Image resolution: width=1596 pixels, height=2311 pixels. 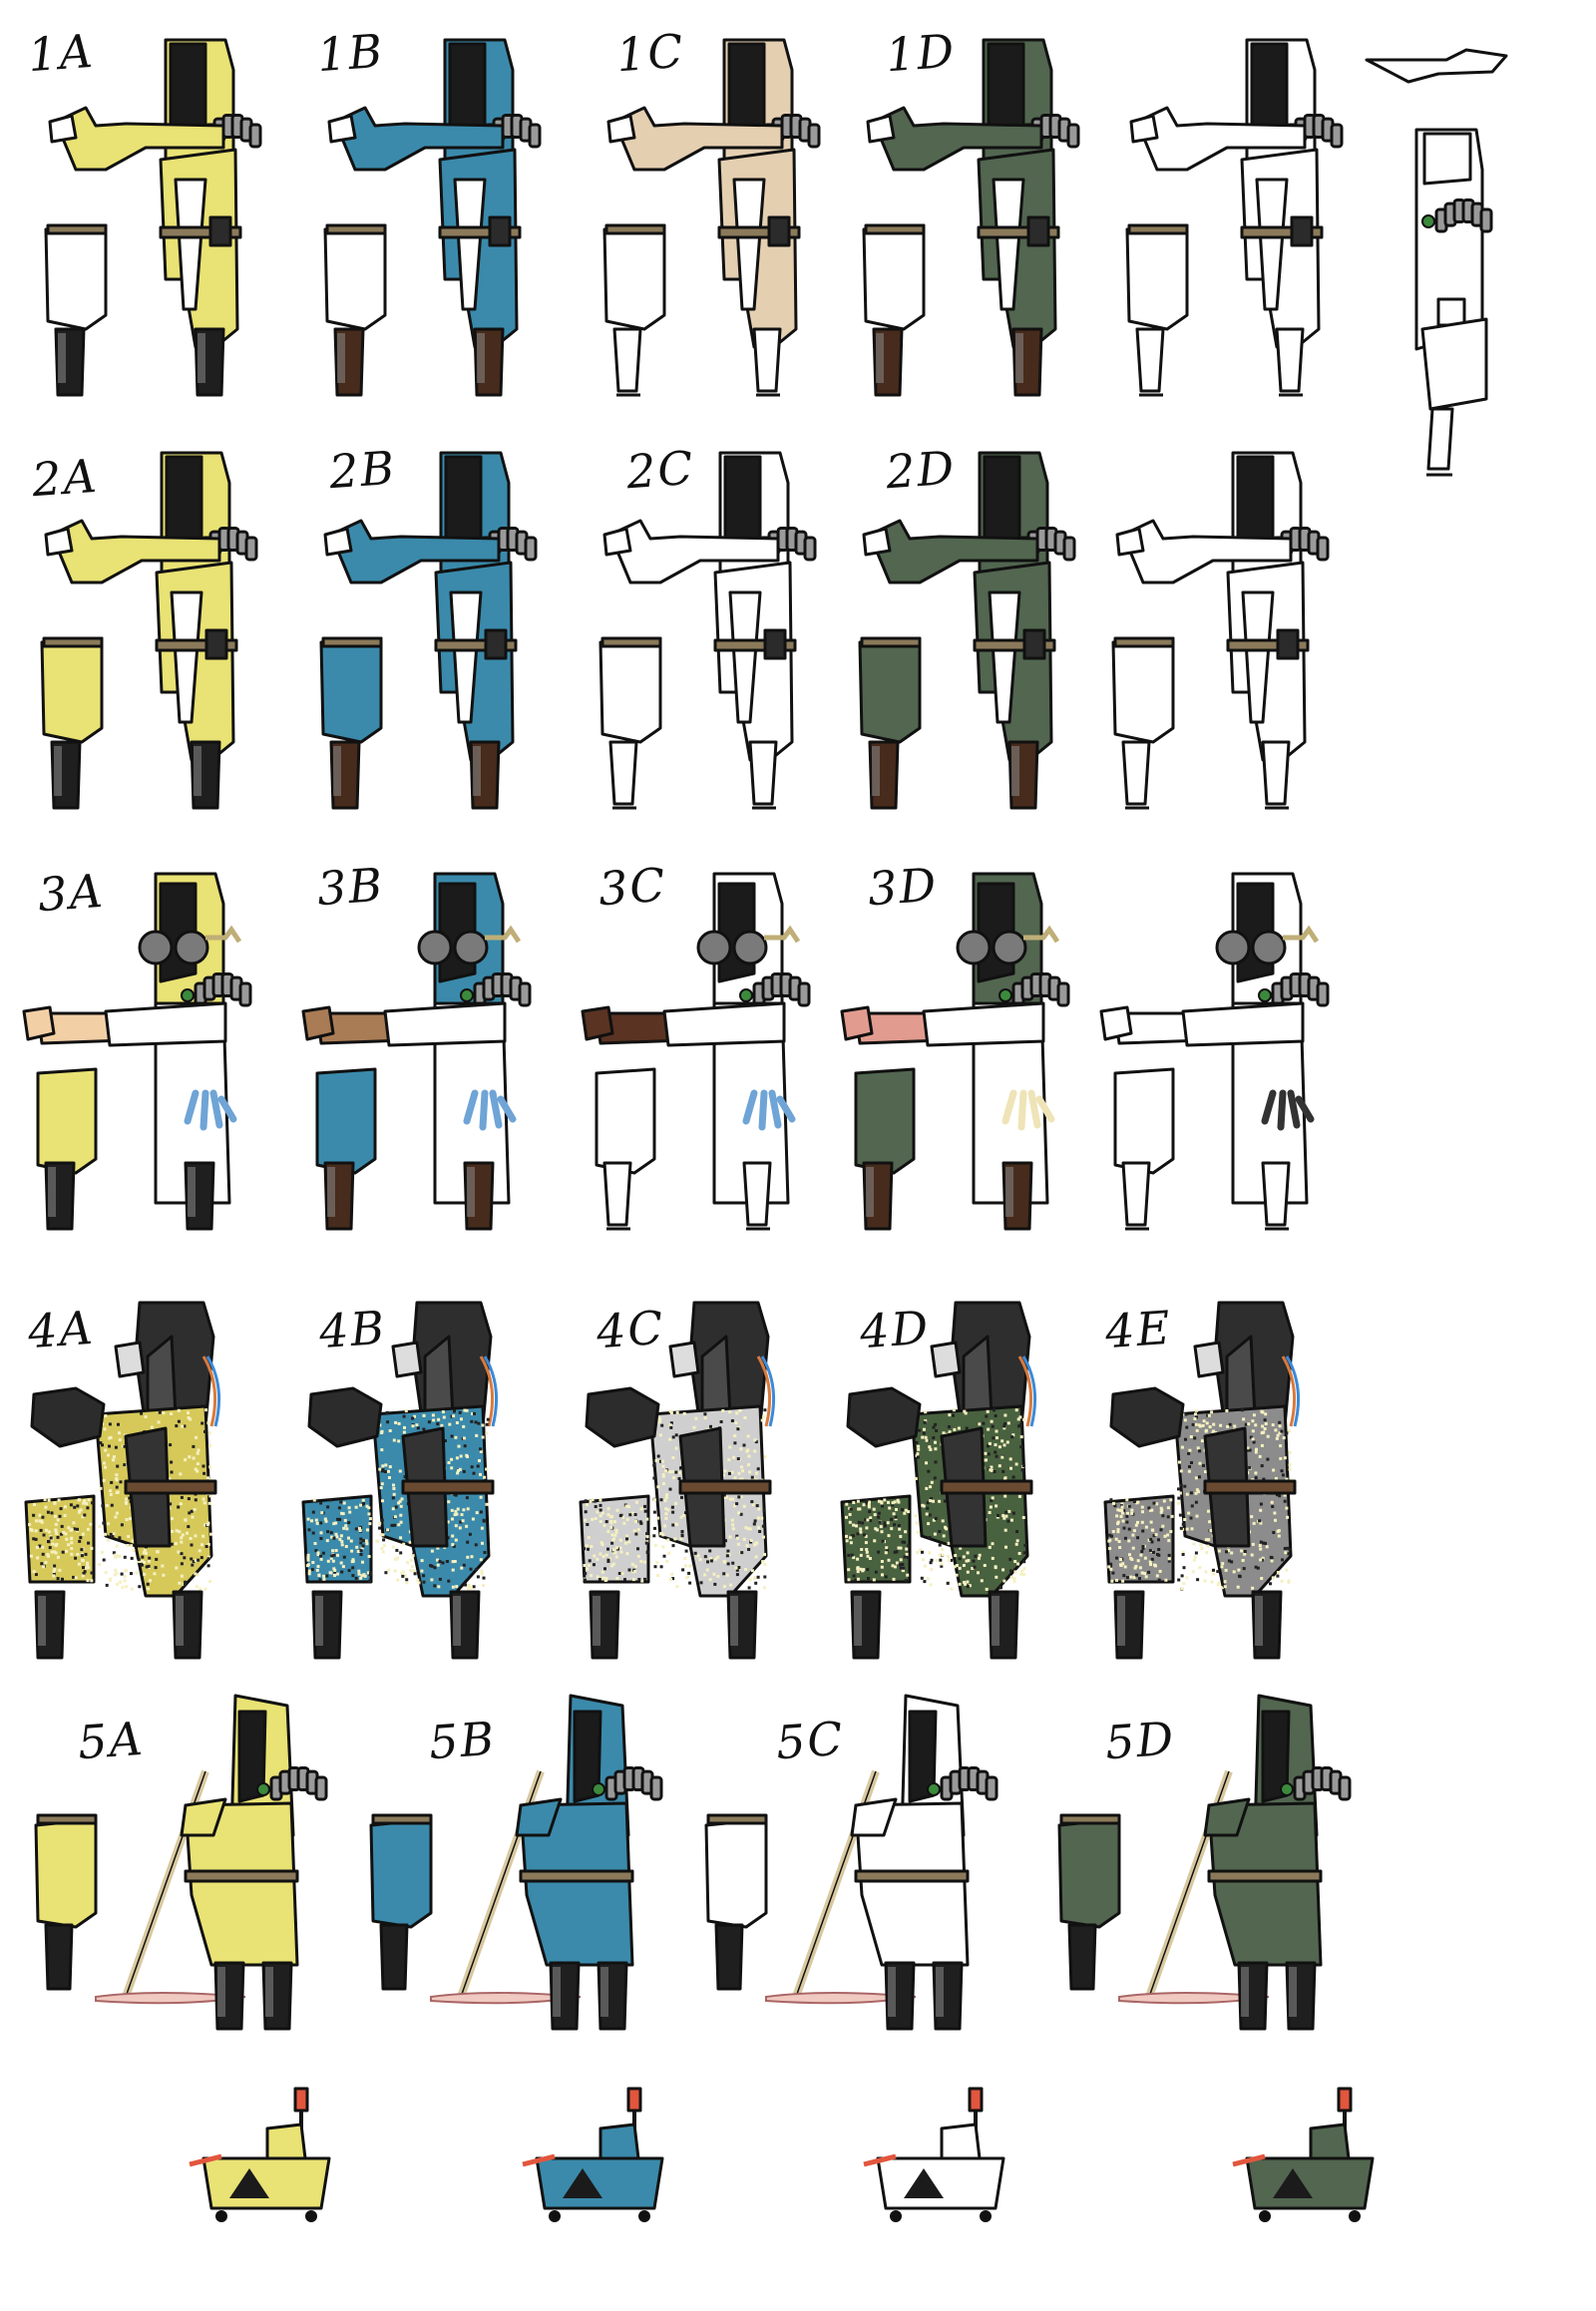 I want to click on figure-1c, so click(x=728, y=219).